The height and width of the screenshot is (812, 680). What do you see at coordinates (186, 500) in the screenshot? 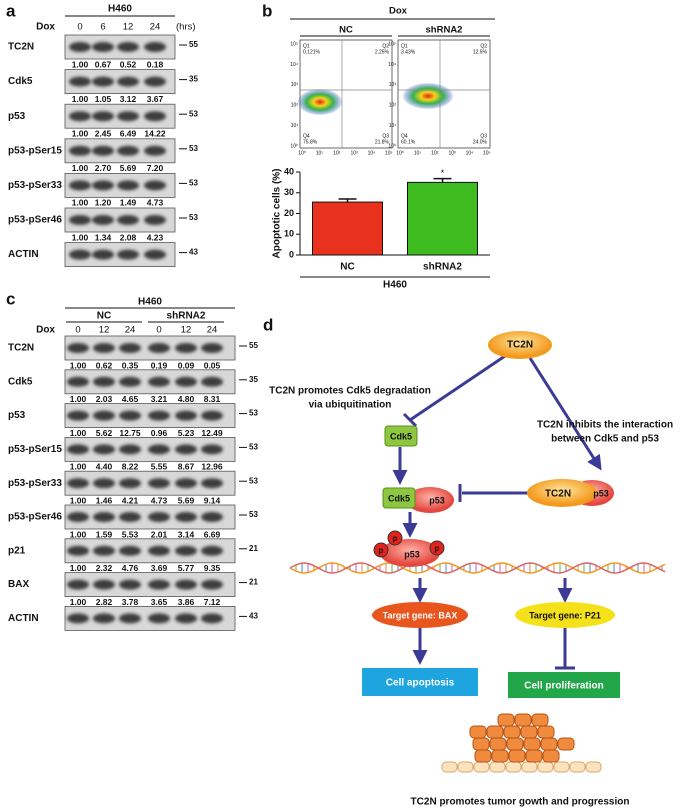
I see `label: 5.69` at bounding box center [186, 500].